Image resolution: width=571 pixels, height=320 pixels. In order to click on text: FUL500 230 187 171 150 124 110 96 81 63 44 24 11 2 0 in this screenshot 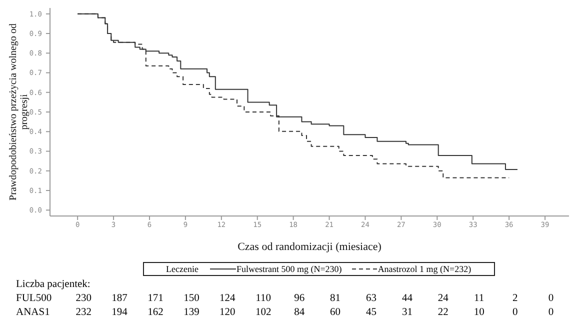, I will do `click(285, 298)`.